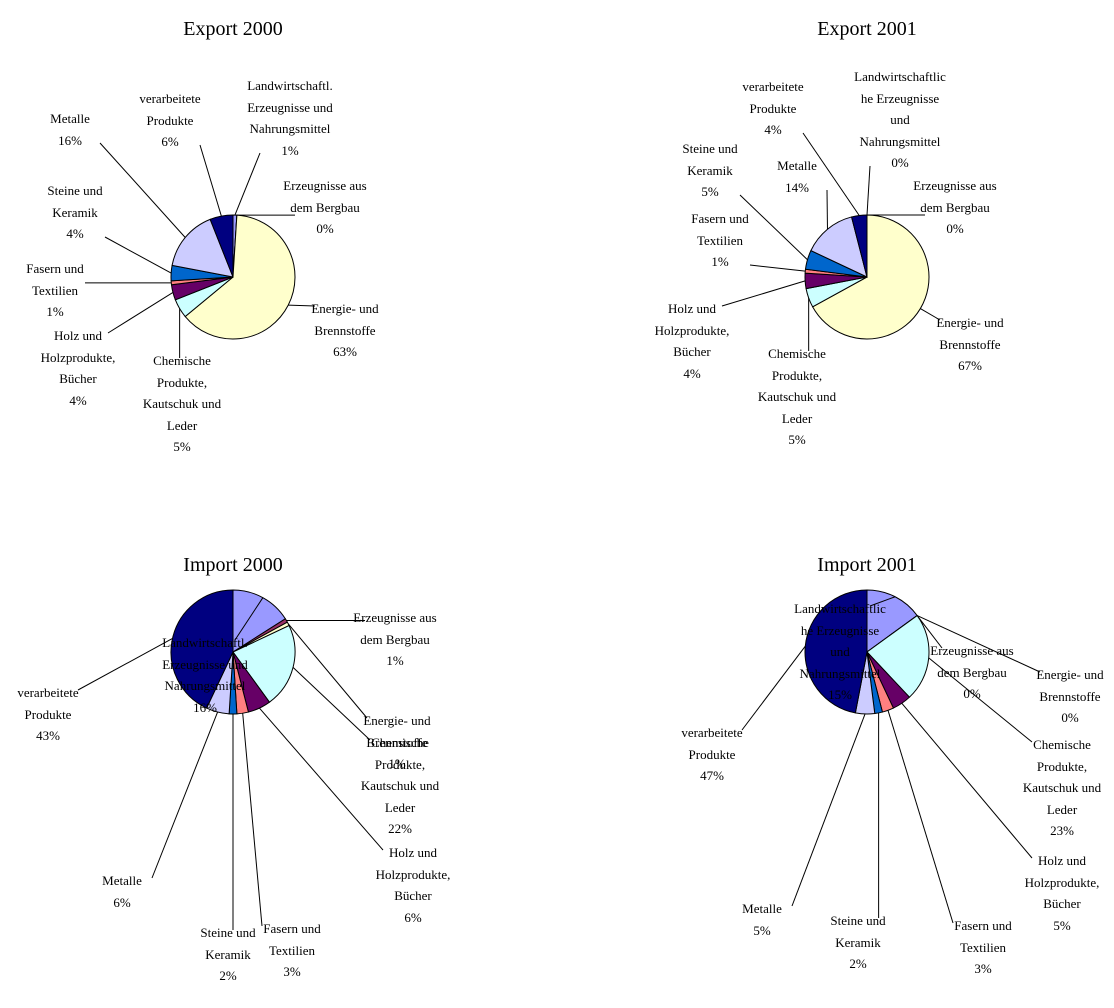 The width and height of the screenshot is (1114, 1008). What do you see at coordinates (858, 963) in the screenshot?
I see `percent-label: 2%` at bounding box center [858, 963].